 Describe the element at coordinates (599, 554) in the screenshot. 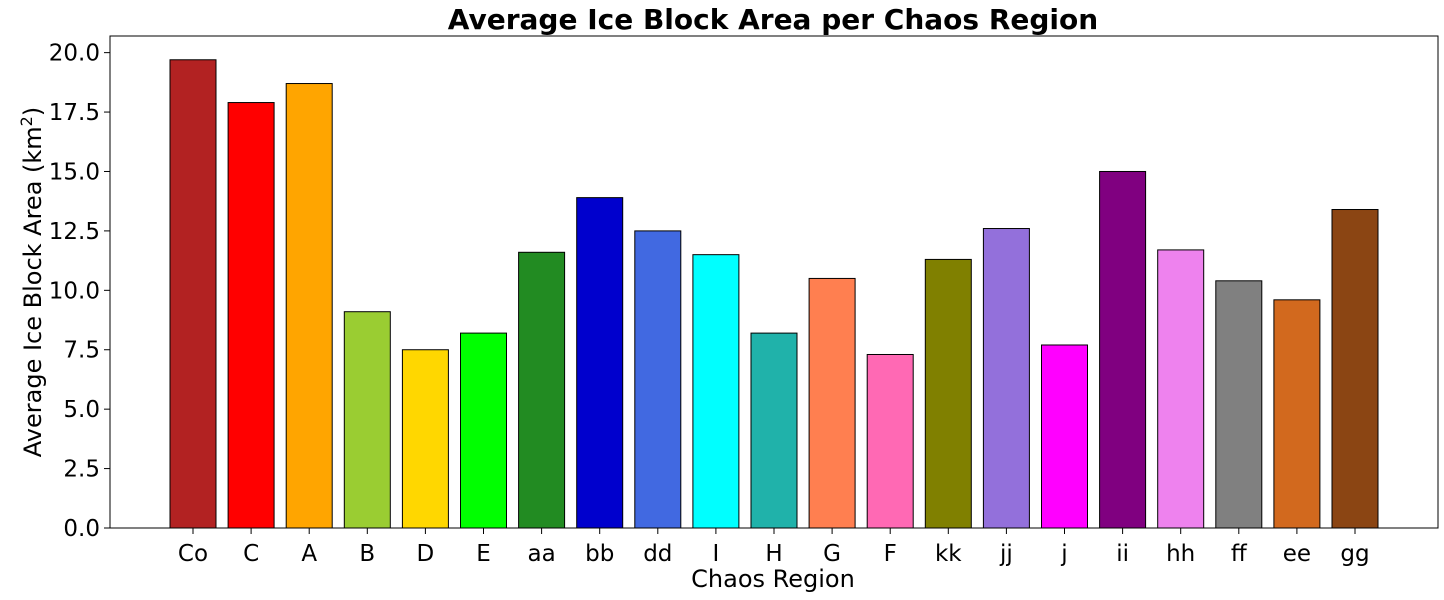

I see `x-tick-label: bb` at that location.